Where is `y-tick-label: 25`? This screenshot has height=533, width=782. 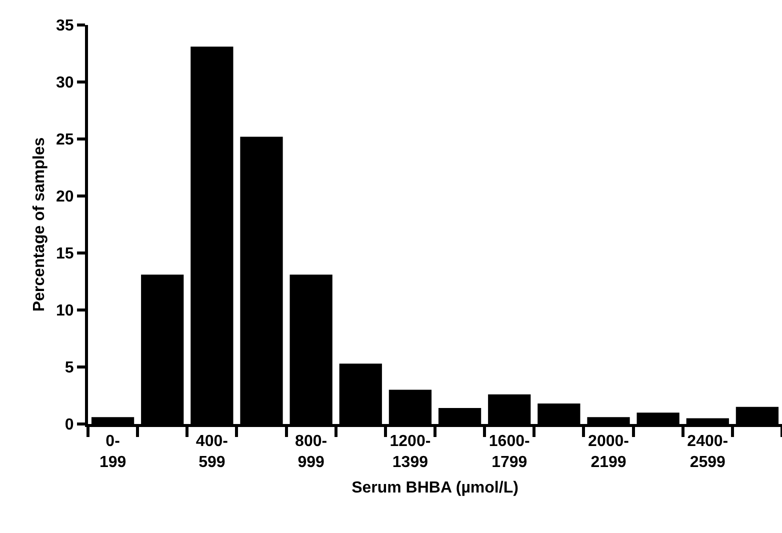 y-tick-label: 25 is located at coordinates (65, 140).